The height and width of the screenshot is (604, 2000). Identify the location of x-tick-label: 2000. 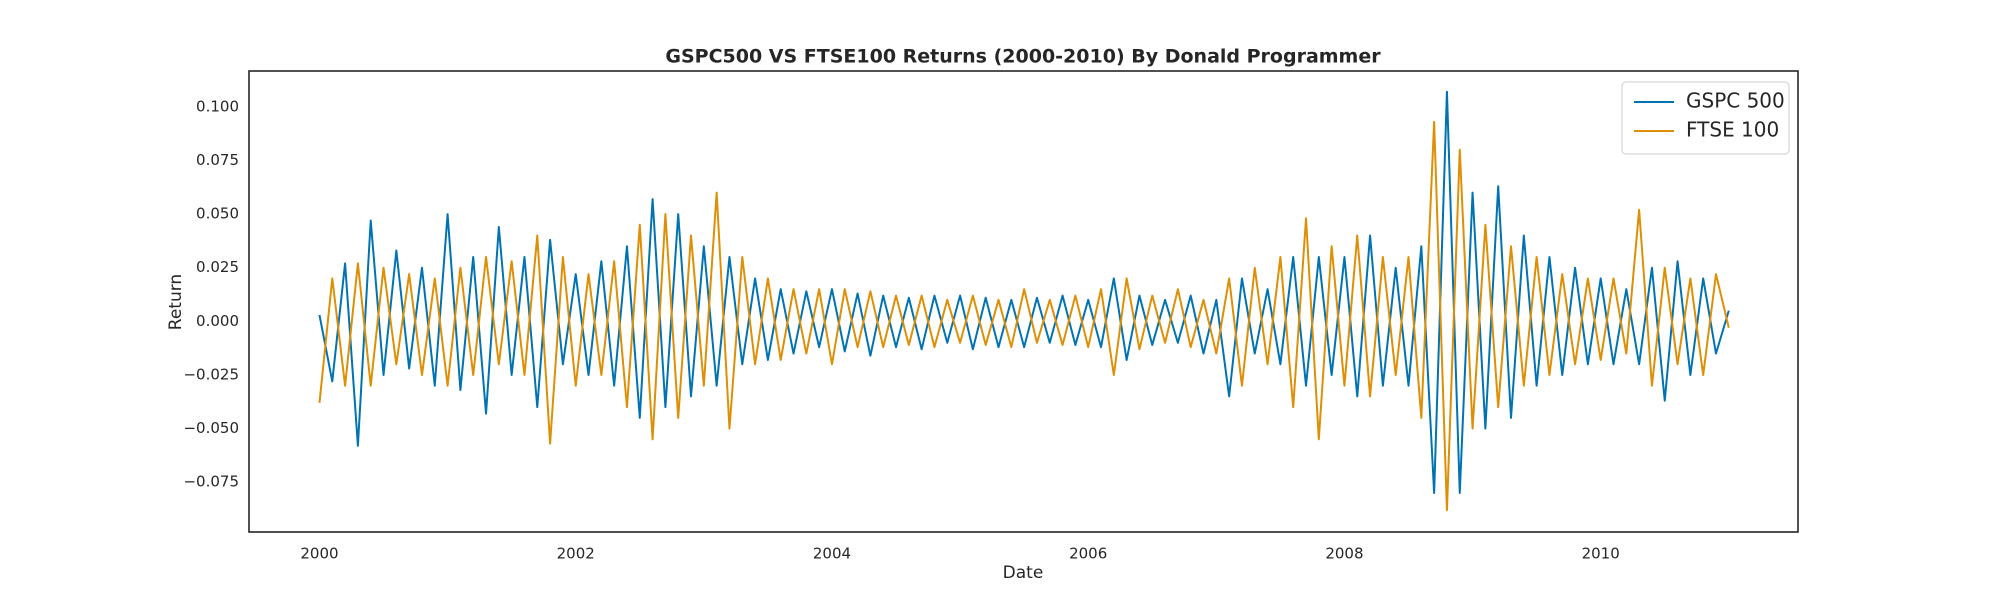
(319, 554).